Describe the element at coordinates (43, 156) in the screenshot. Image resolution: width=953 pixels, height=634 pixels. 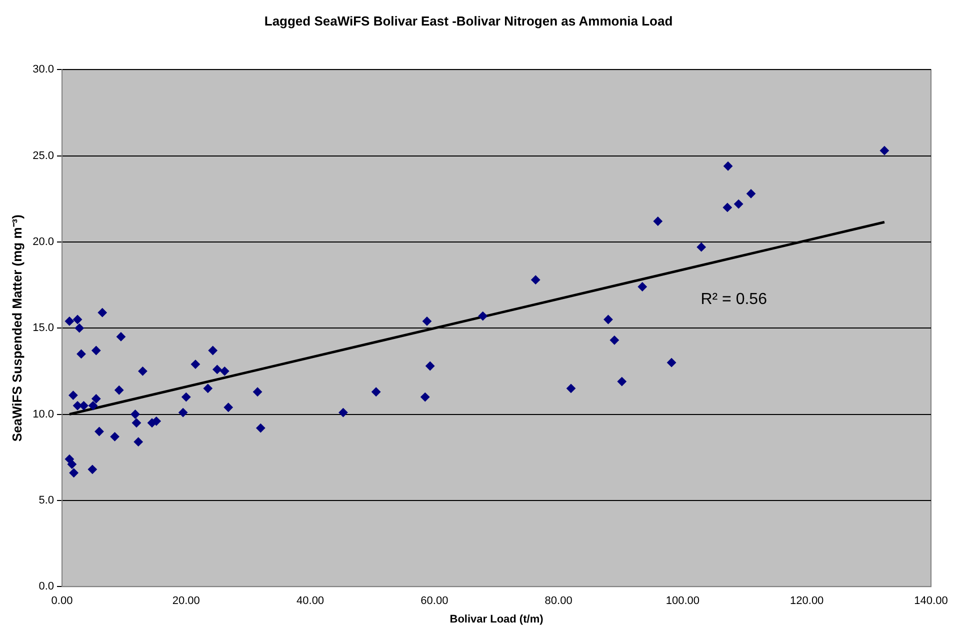
I see `y-tick-label: 25.0` at that location.